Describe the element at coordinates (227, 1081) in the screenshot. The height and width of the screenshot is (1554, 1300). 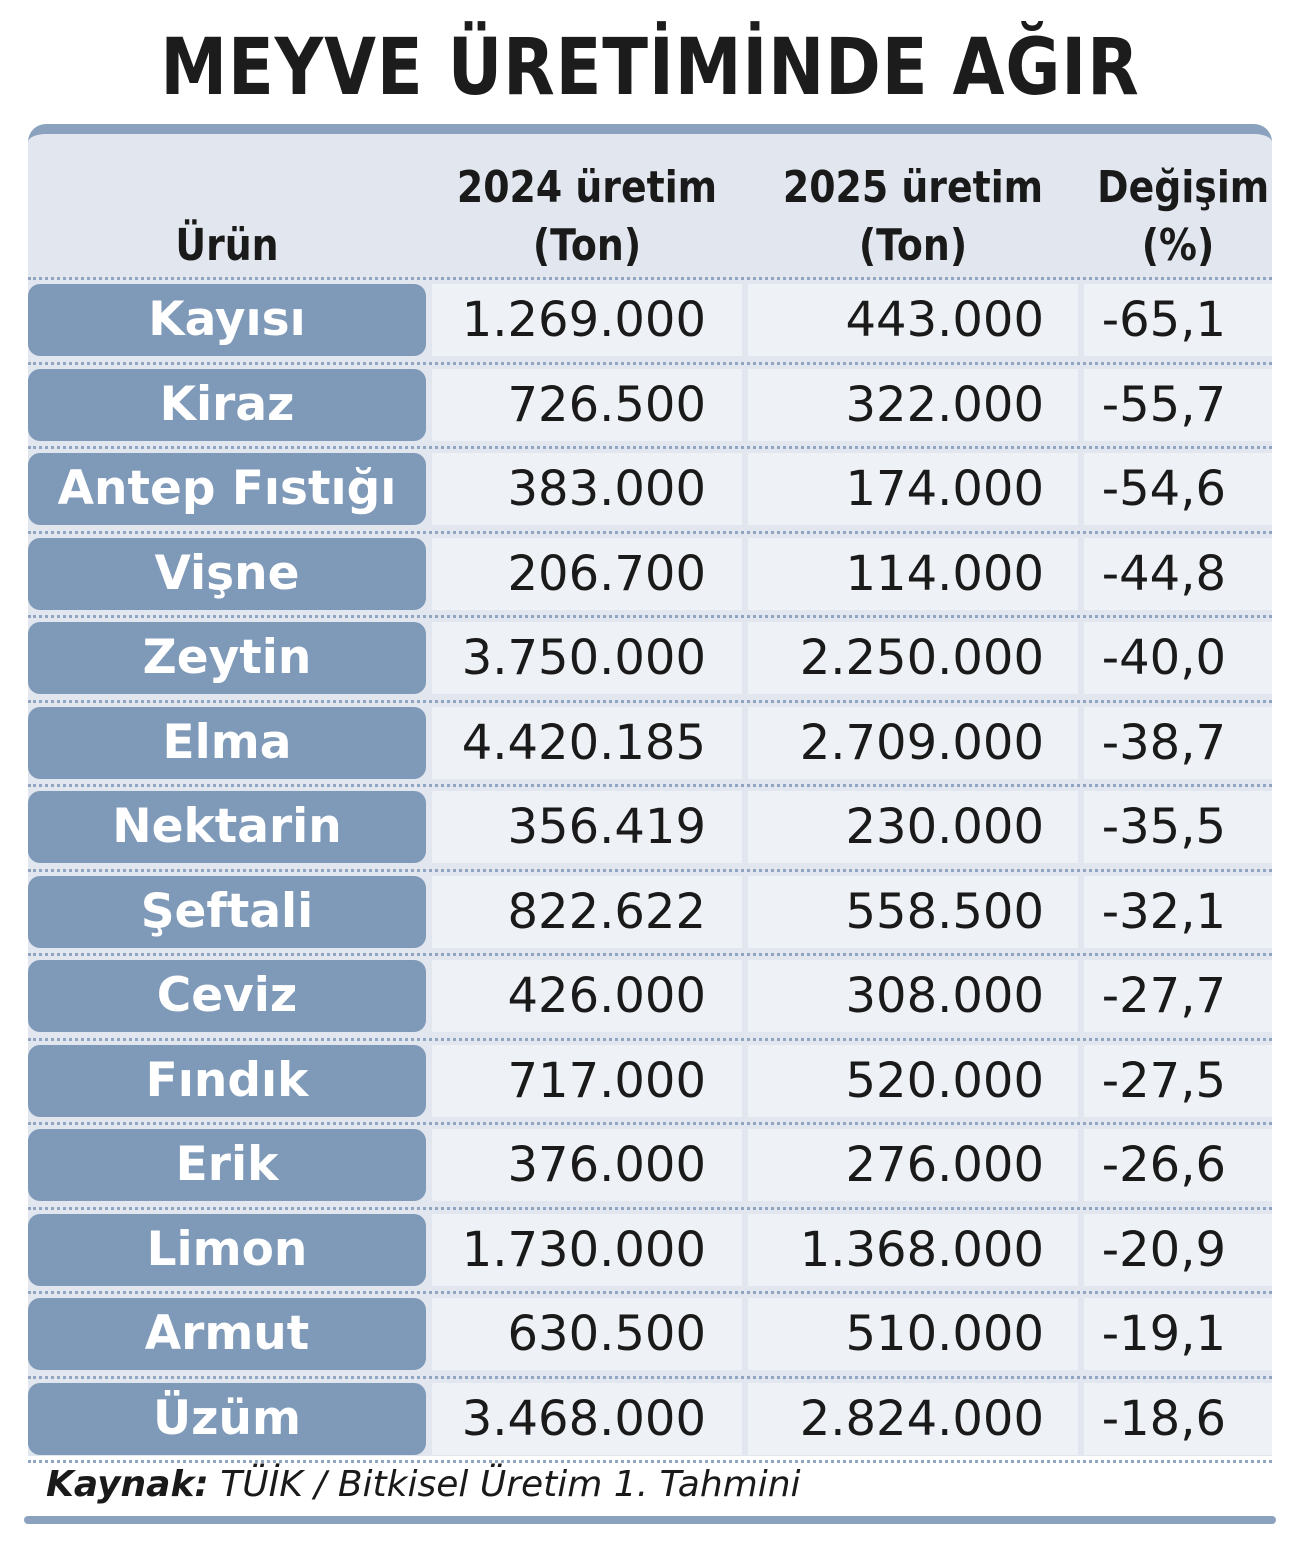
I see `product-cell: Fındık` at that location.